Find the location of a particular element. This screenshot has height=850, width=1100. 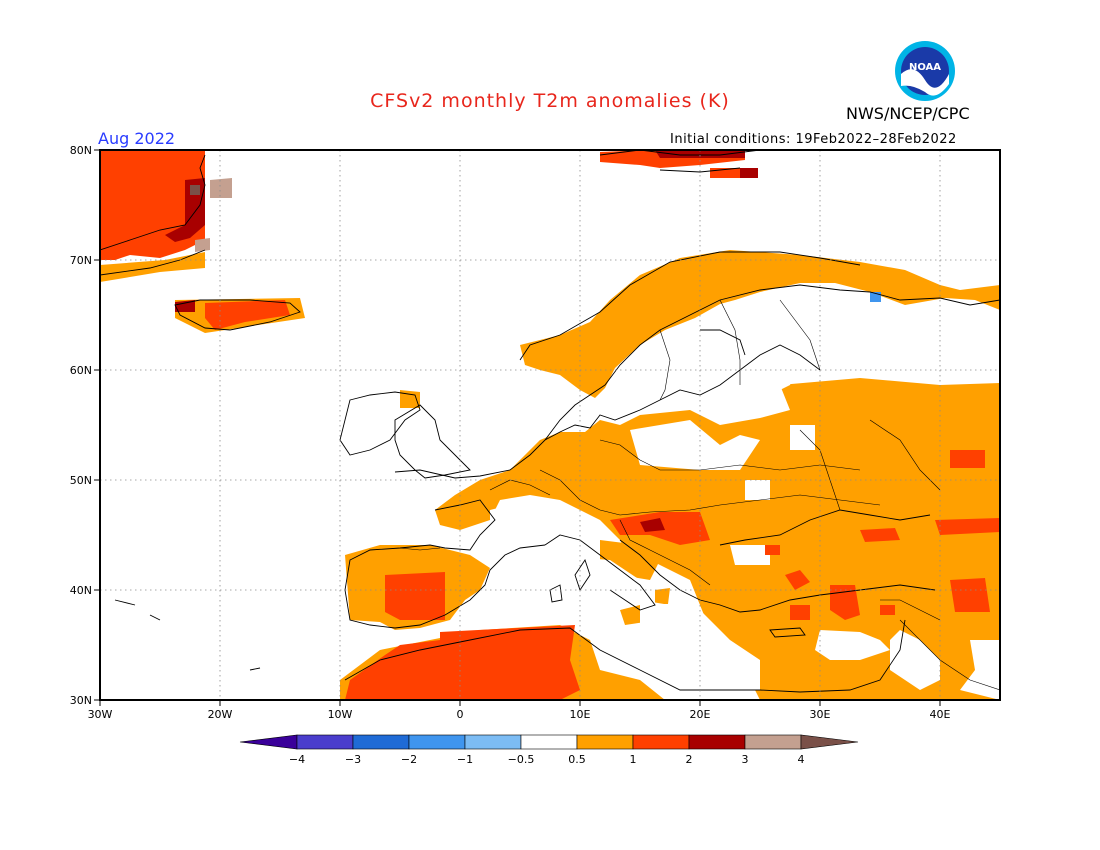

lat-label-50n: 50N is located at coordinates (81, 480).